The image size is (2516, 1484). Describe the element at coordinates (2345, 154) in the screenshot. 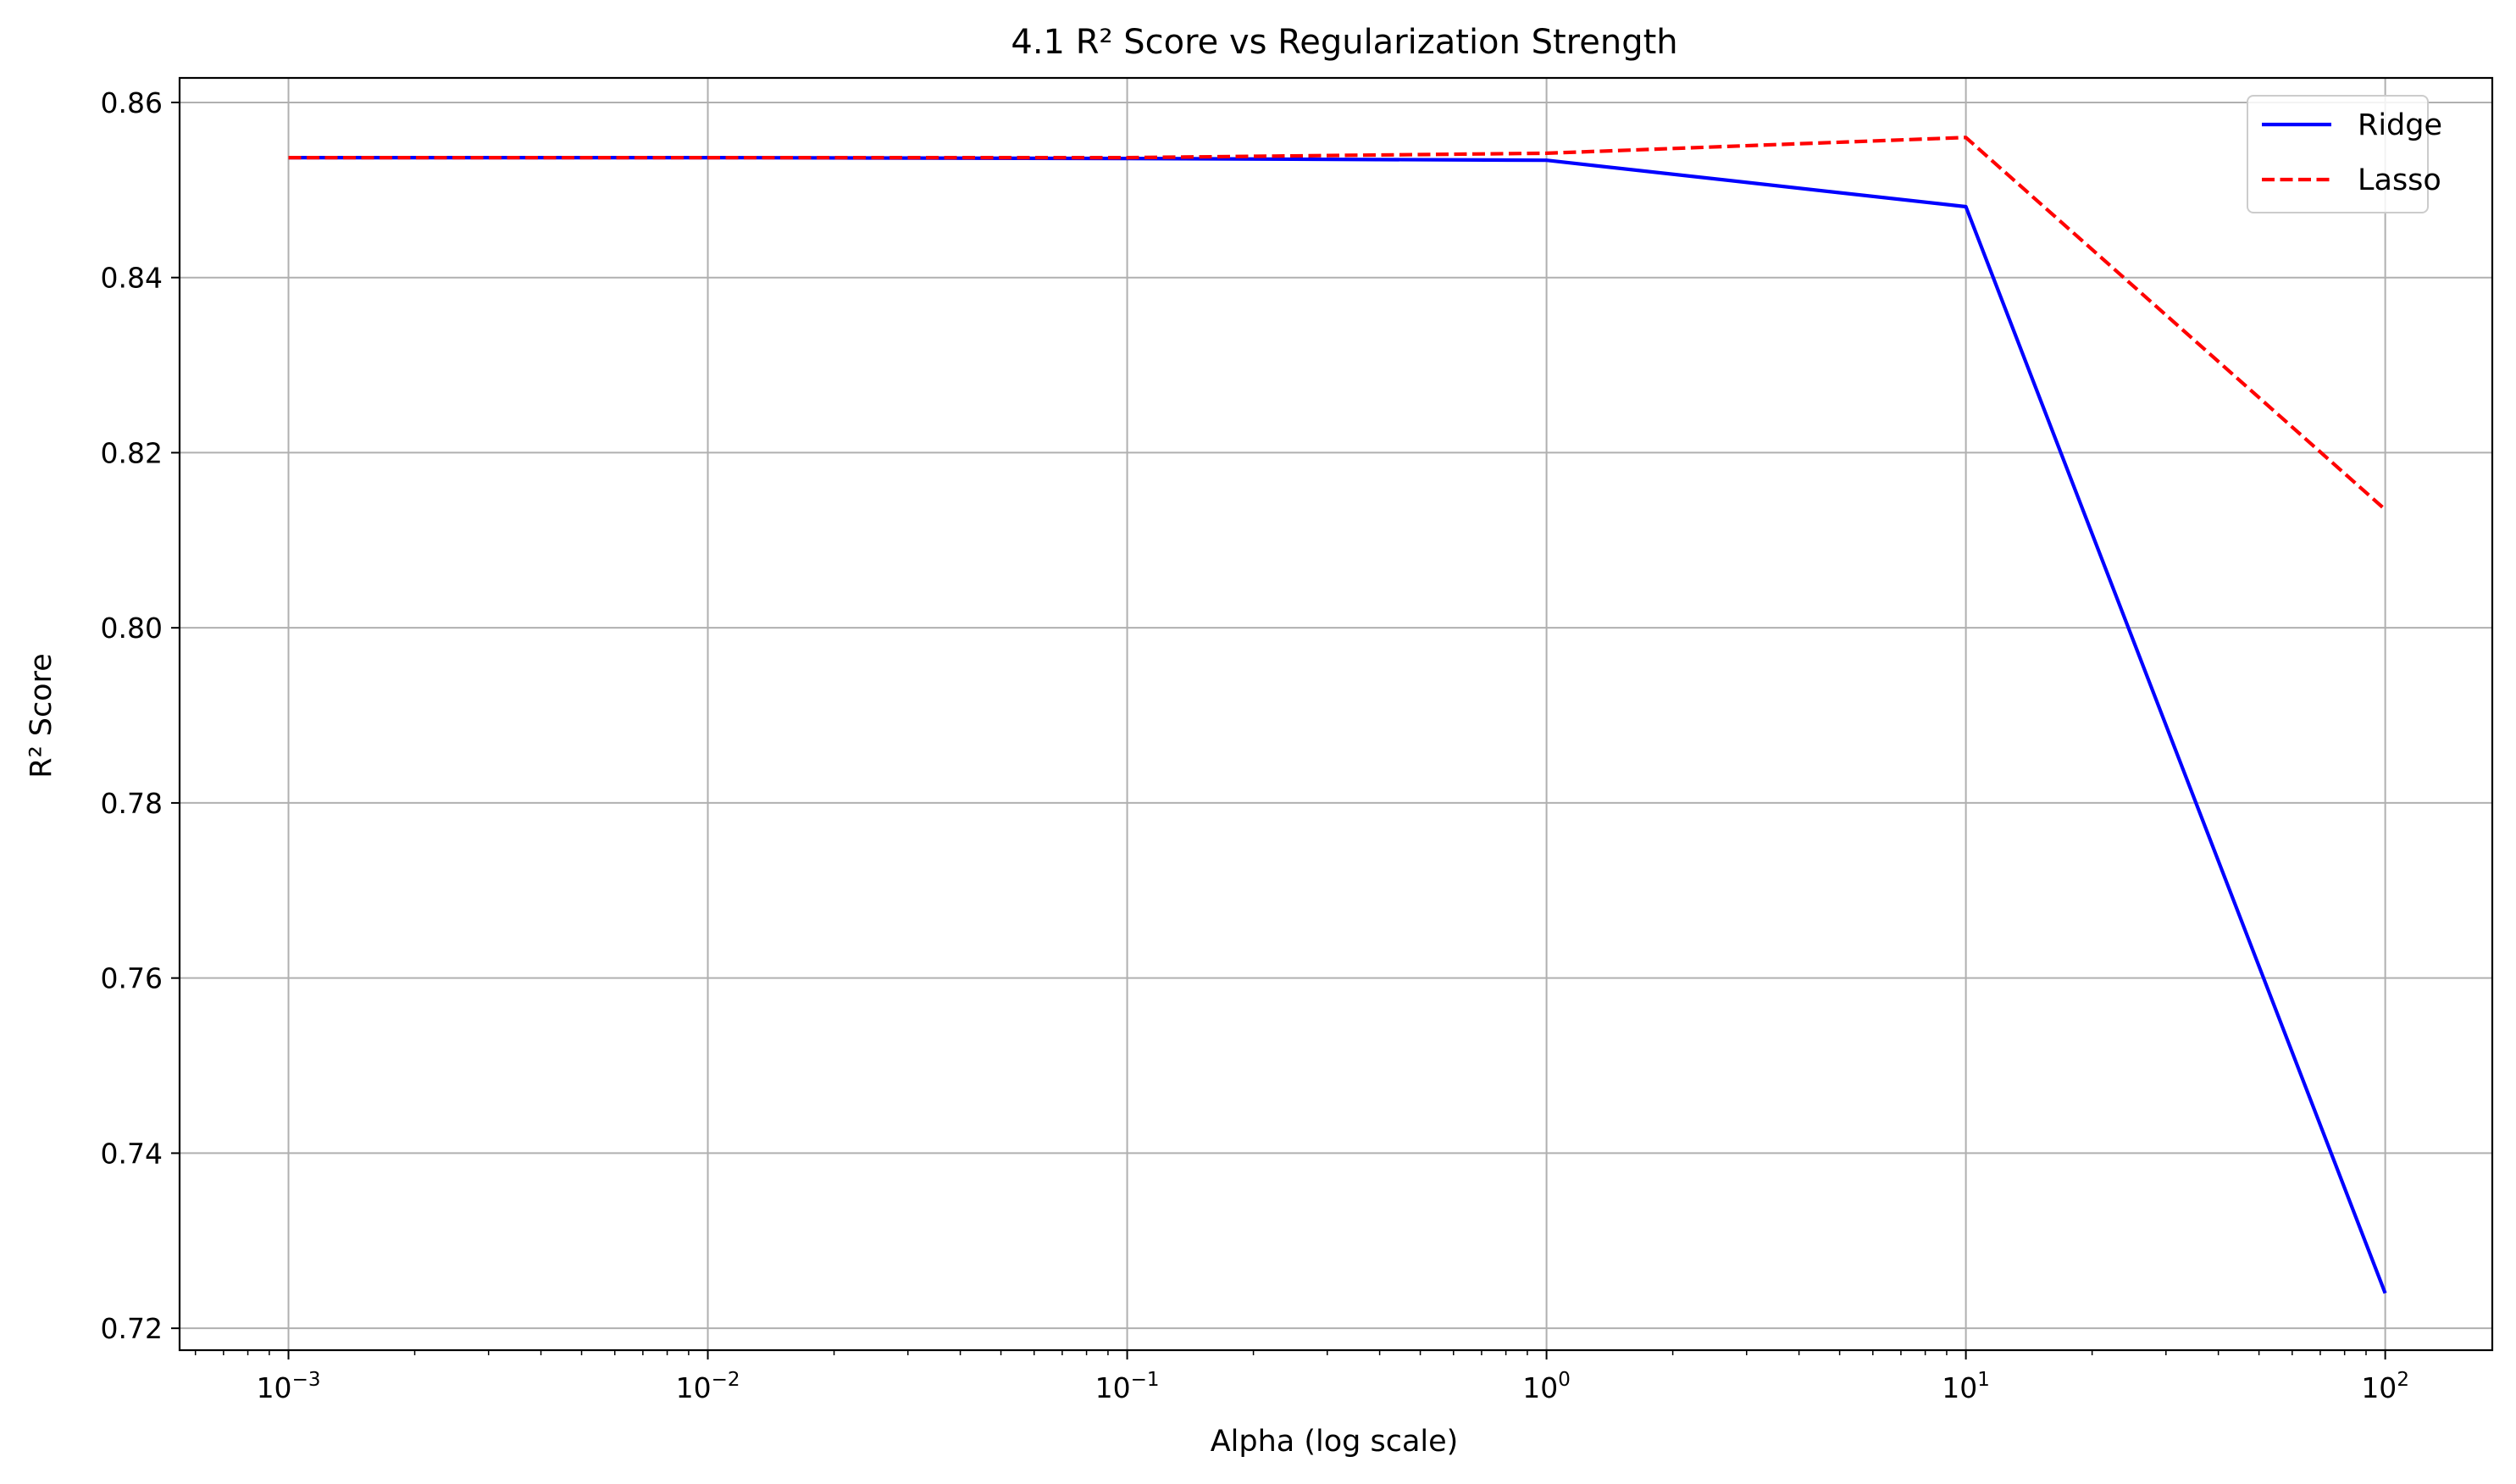

I see `legend: Ridge Lasso` at that location.